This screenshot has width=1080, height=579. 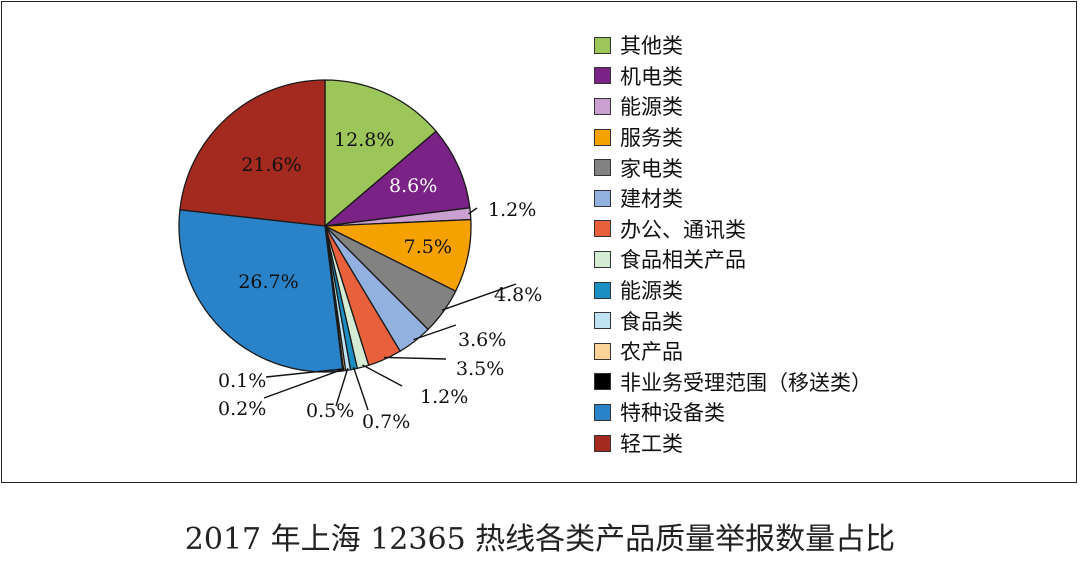 I want to click on legend-item: 服务类, so click(x=733, y=137).